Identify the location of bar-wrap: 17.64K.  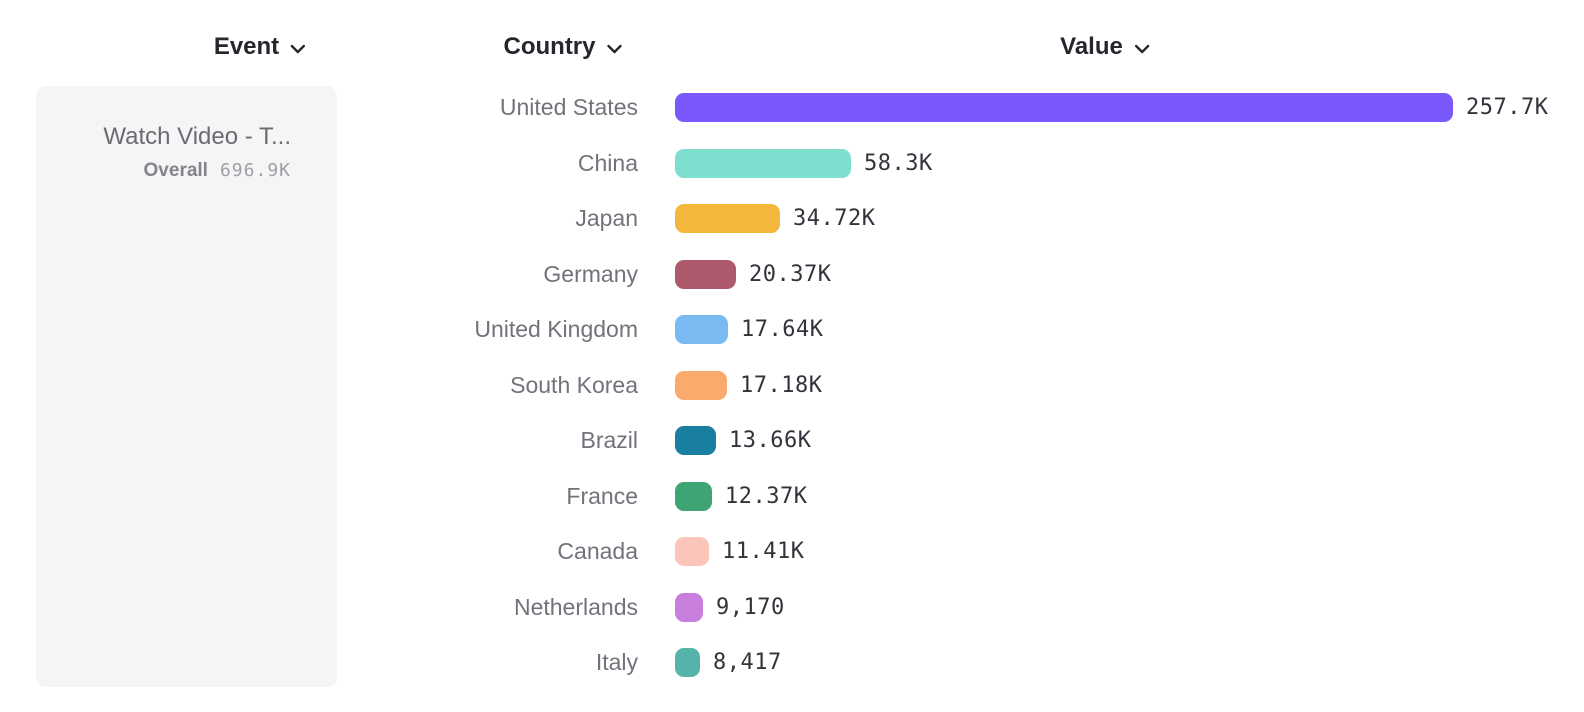
(749, 330).